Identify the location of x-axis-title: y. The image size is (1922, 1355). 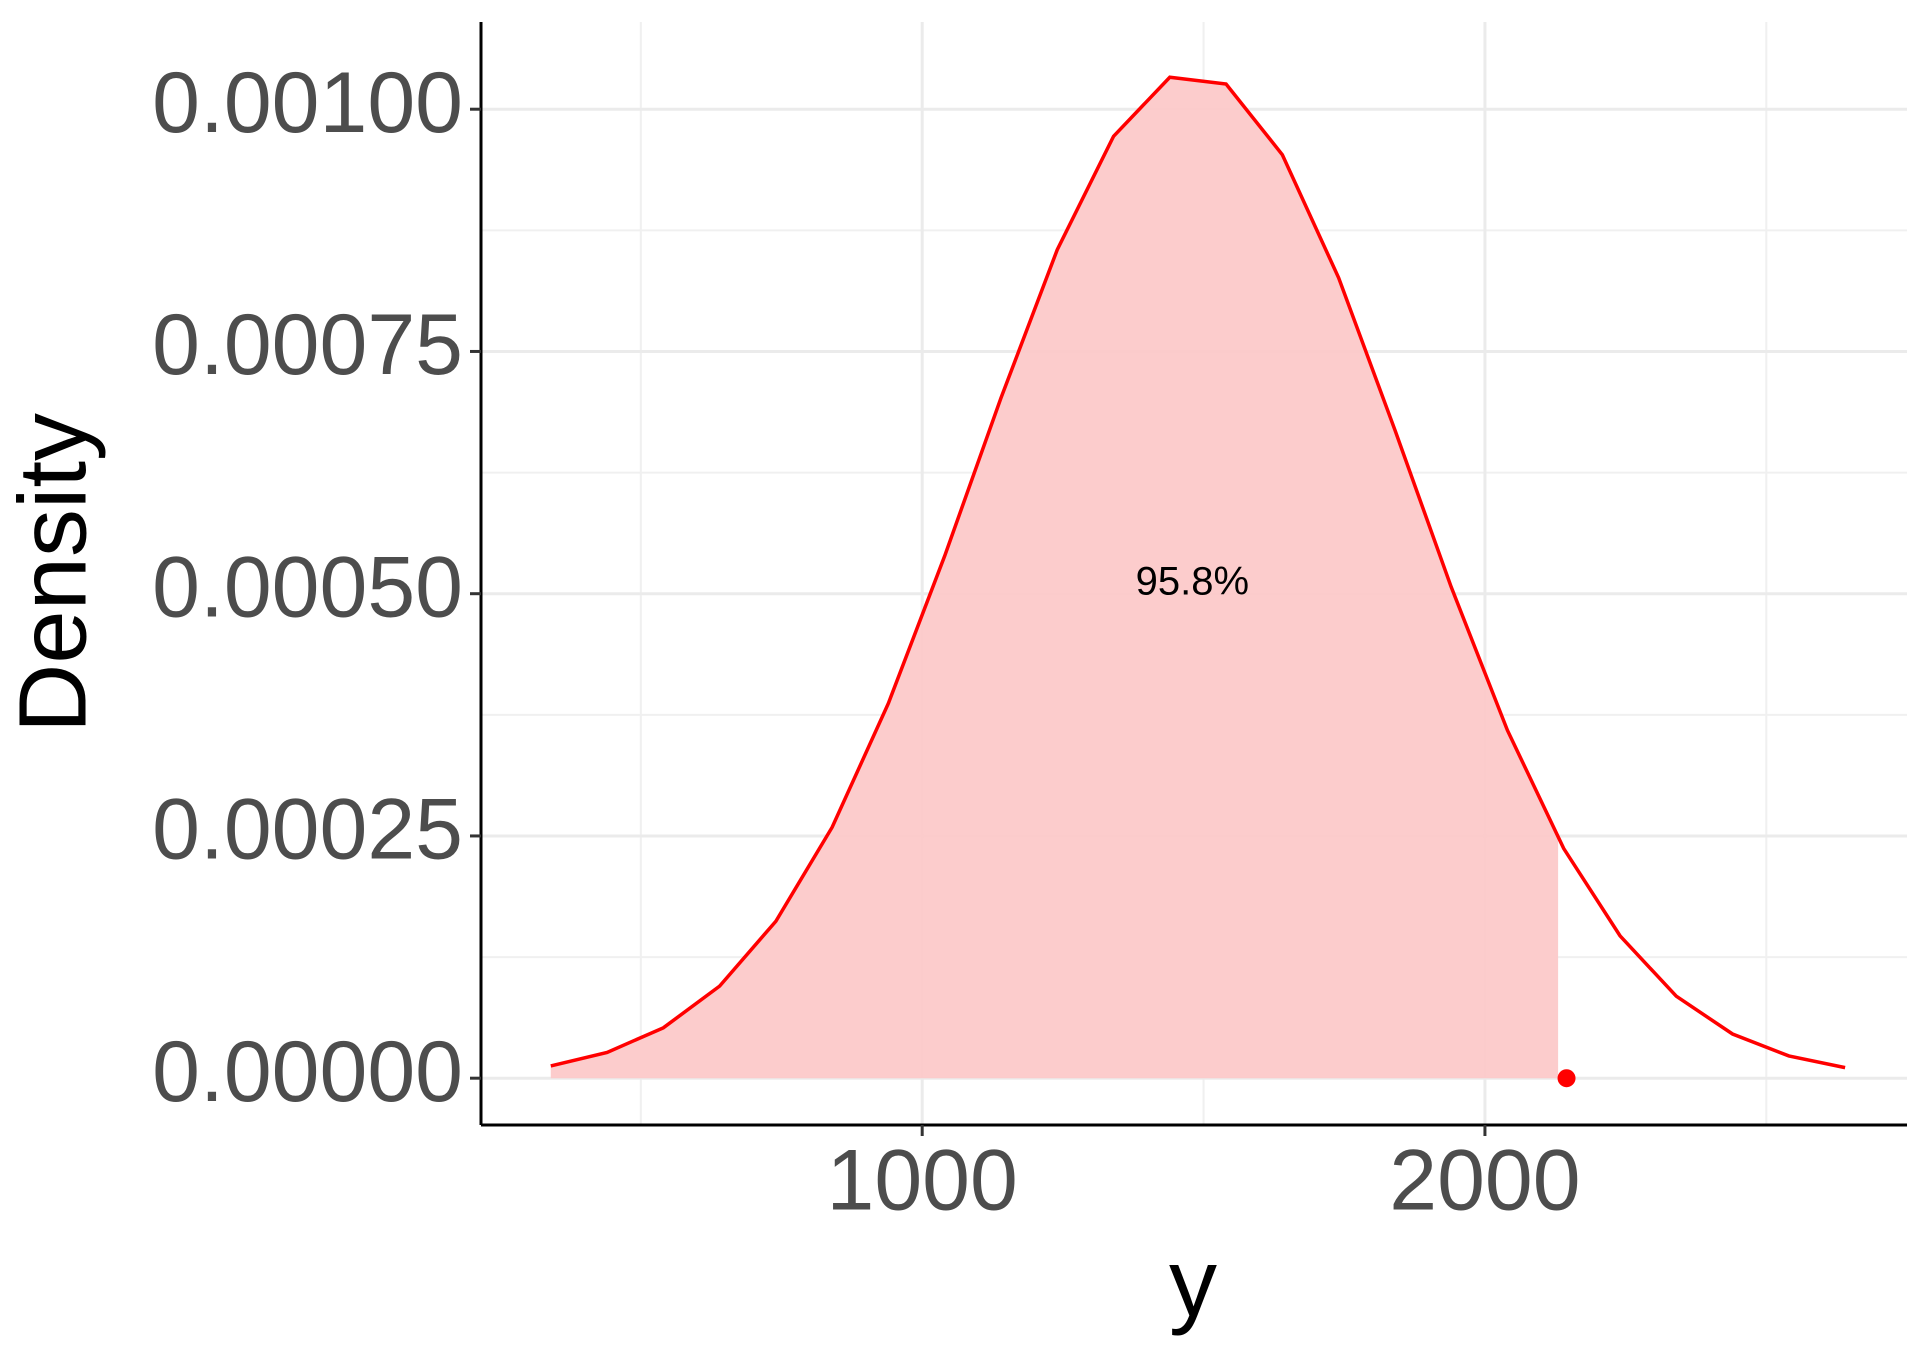
(1193, 1282).